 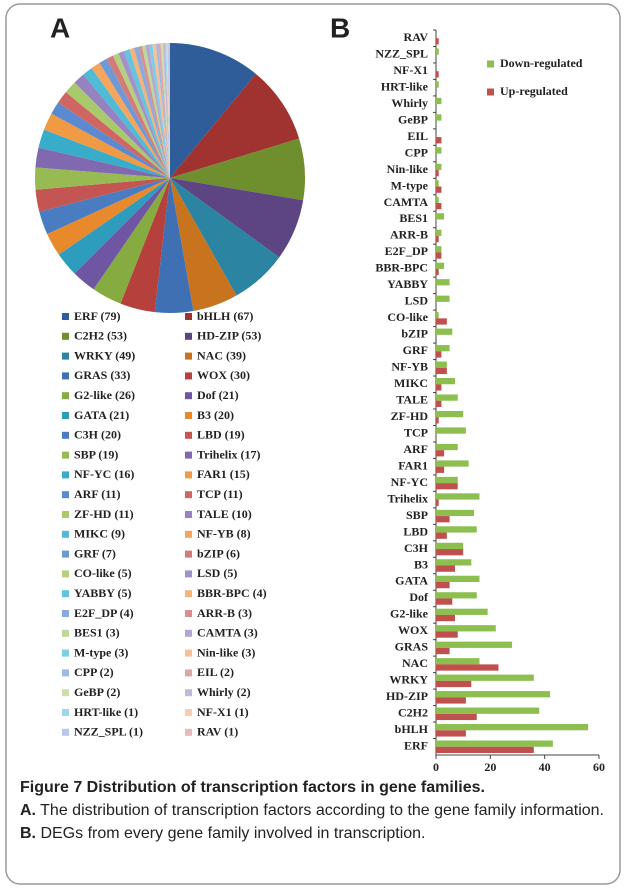 What do you see at coordinates (410, 70) in the screenshot?
I see `y-tick-label: NF-X1` at bounding box center [410, 70].